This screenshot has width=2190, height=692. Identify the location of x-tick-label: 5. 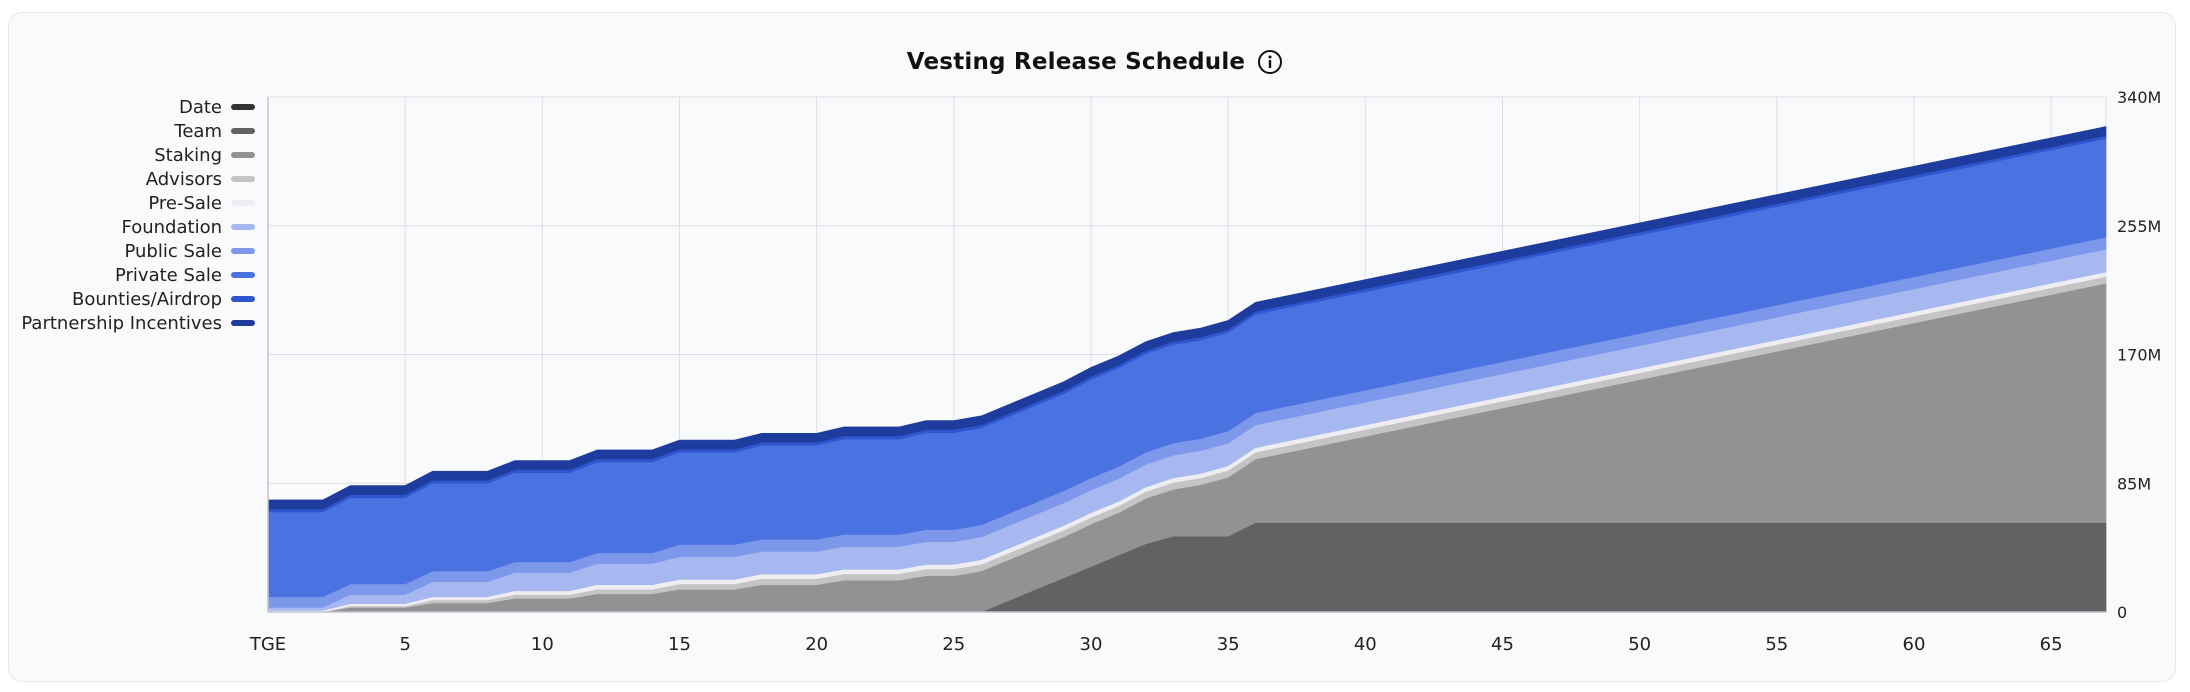
(404, 644).